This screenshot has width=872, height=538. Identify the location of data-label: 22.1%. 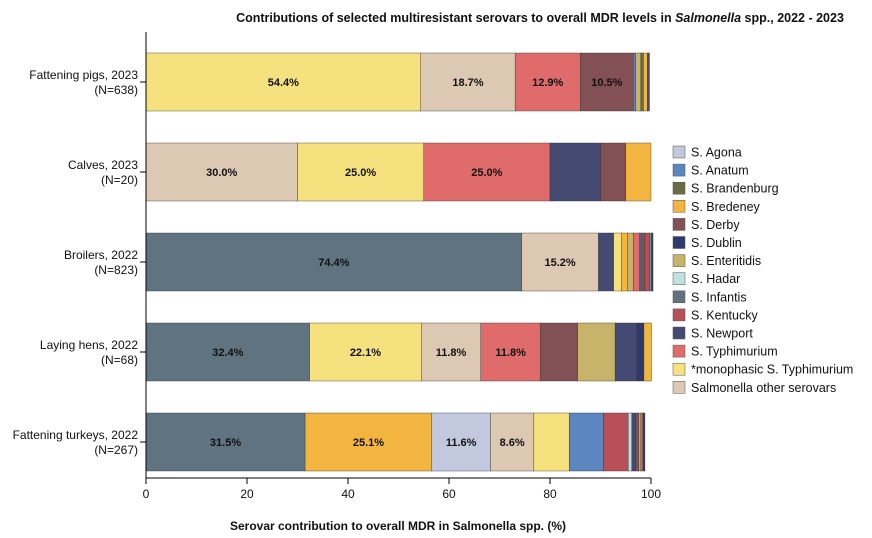
(365, 353).